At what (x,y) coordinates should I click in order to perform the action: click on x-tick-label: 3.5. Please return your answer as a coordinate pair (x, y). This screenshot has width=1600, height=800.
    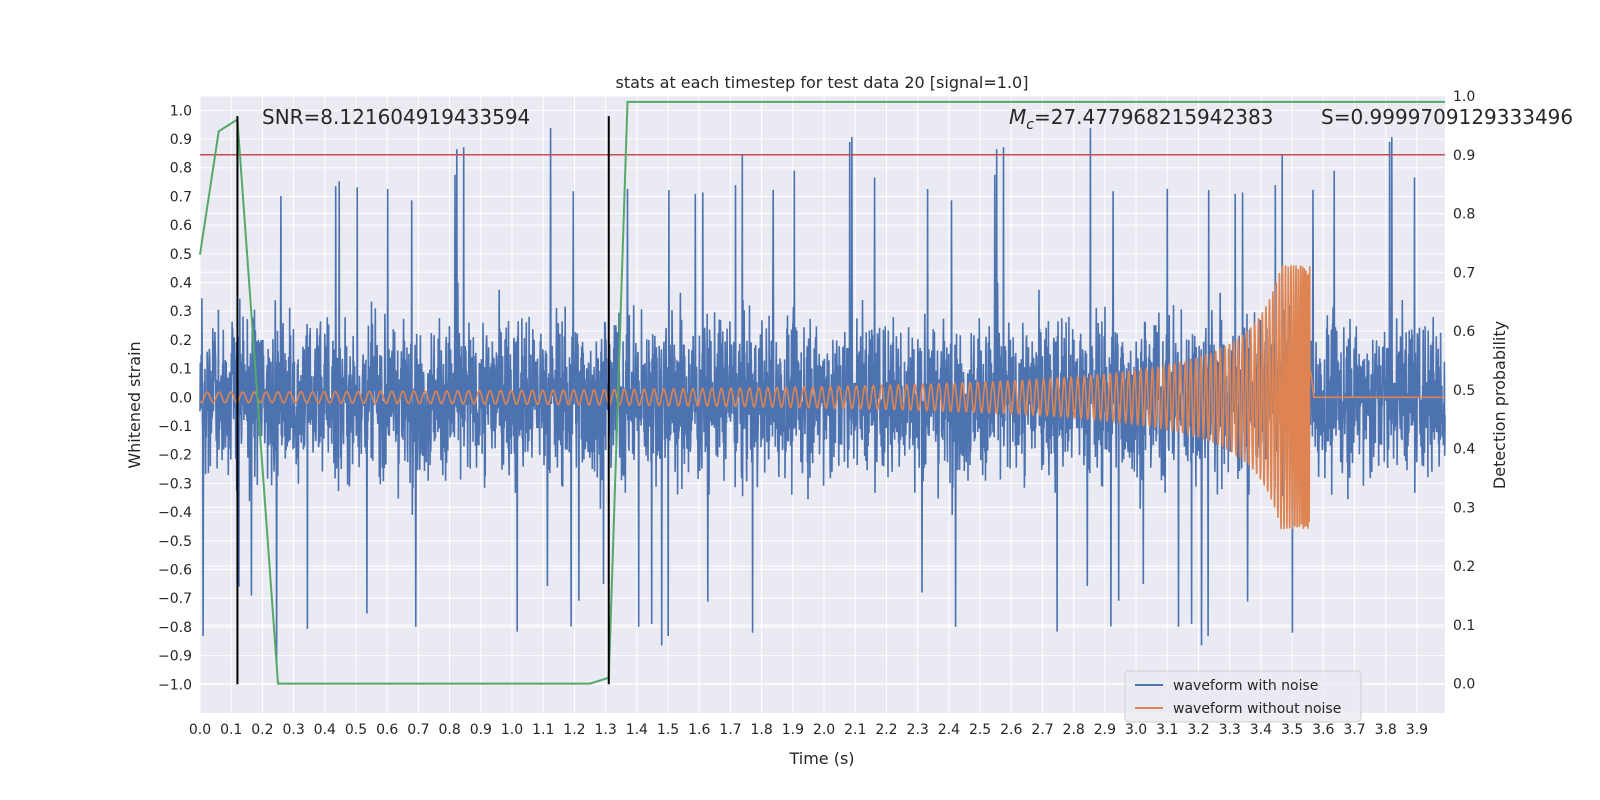
    Looking at the image, I should click on (1292, 730).